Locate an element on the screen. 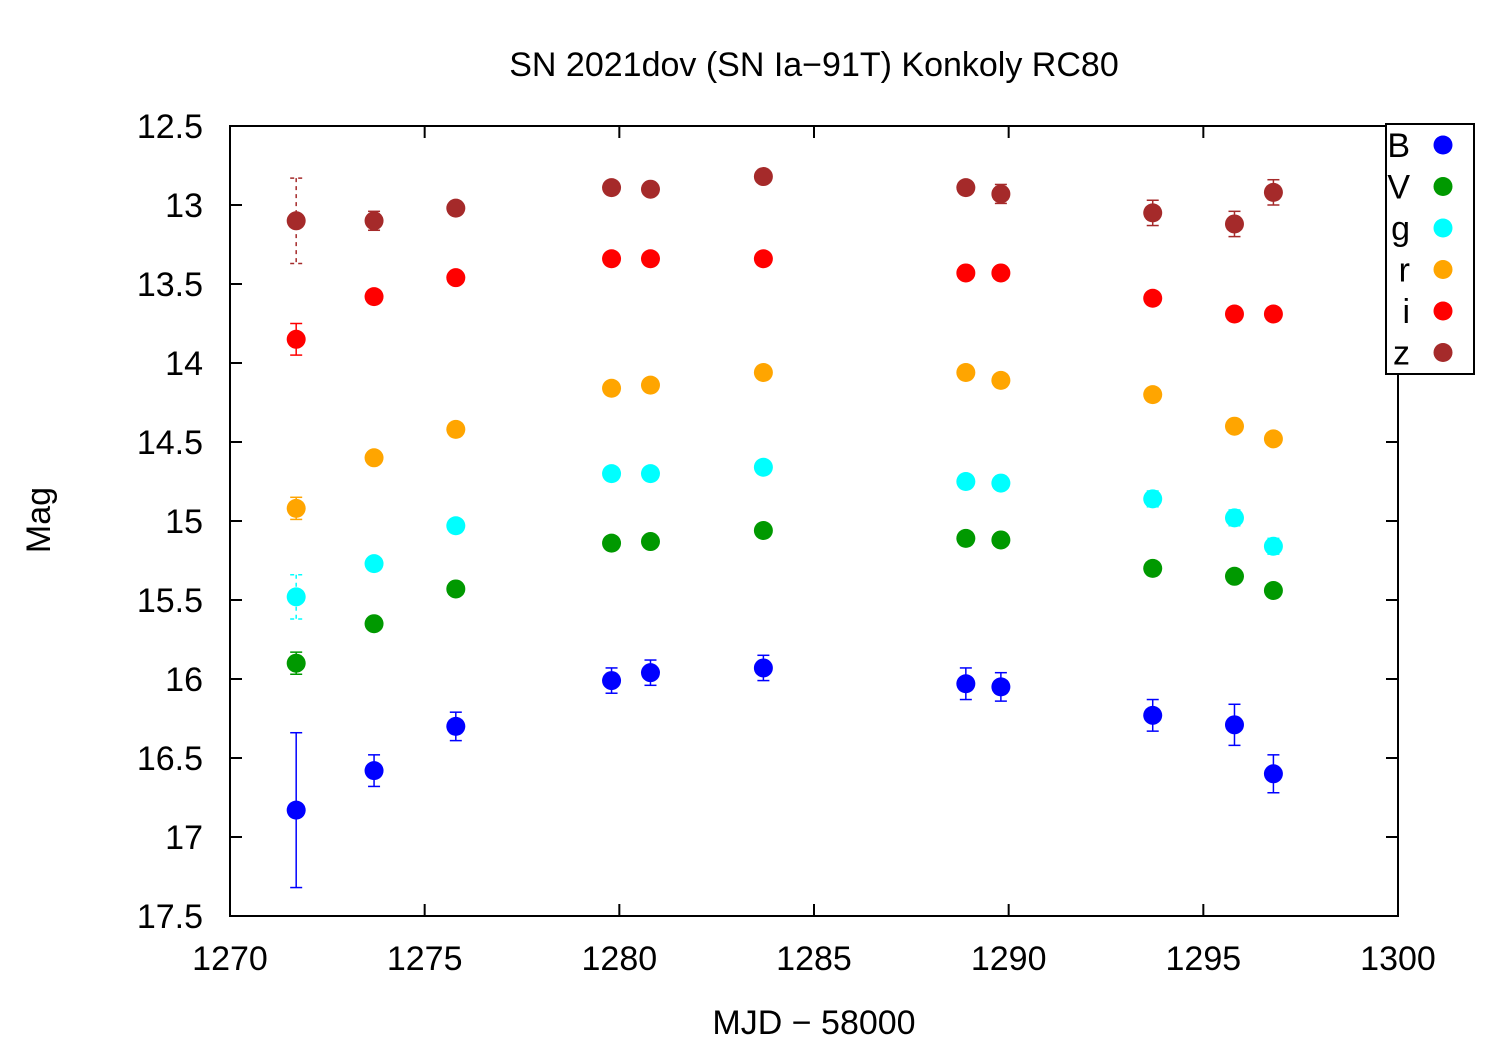 The width and height of the screenshot is (1500, 1050). y-tick-label: 14 is located at coordinates (184, 364).